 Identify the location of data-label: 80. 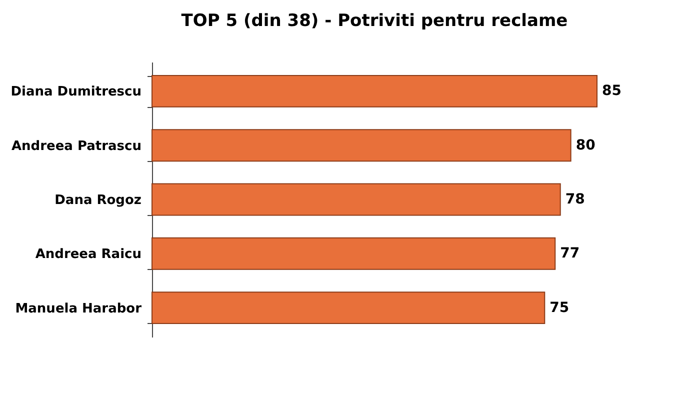
(586, 145).